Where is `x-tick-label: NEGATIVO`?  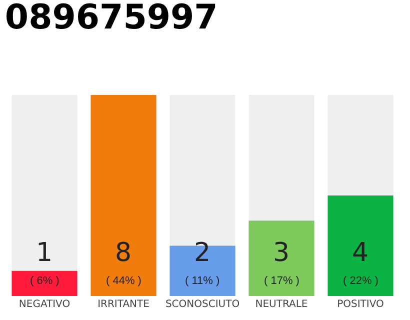
x-tick-label: NEGATIVO is located at coordinates (44, 304).